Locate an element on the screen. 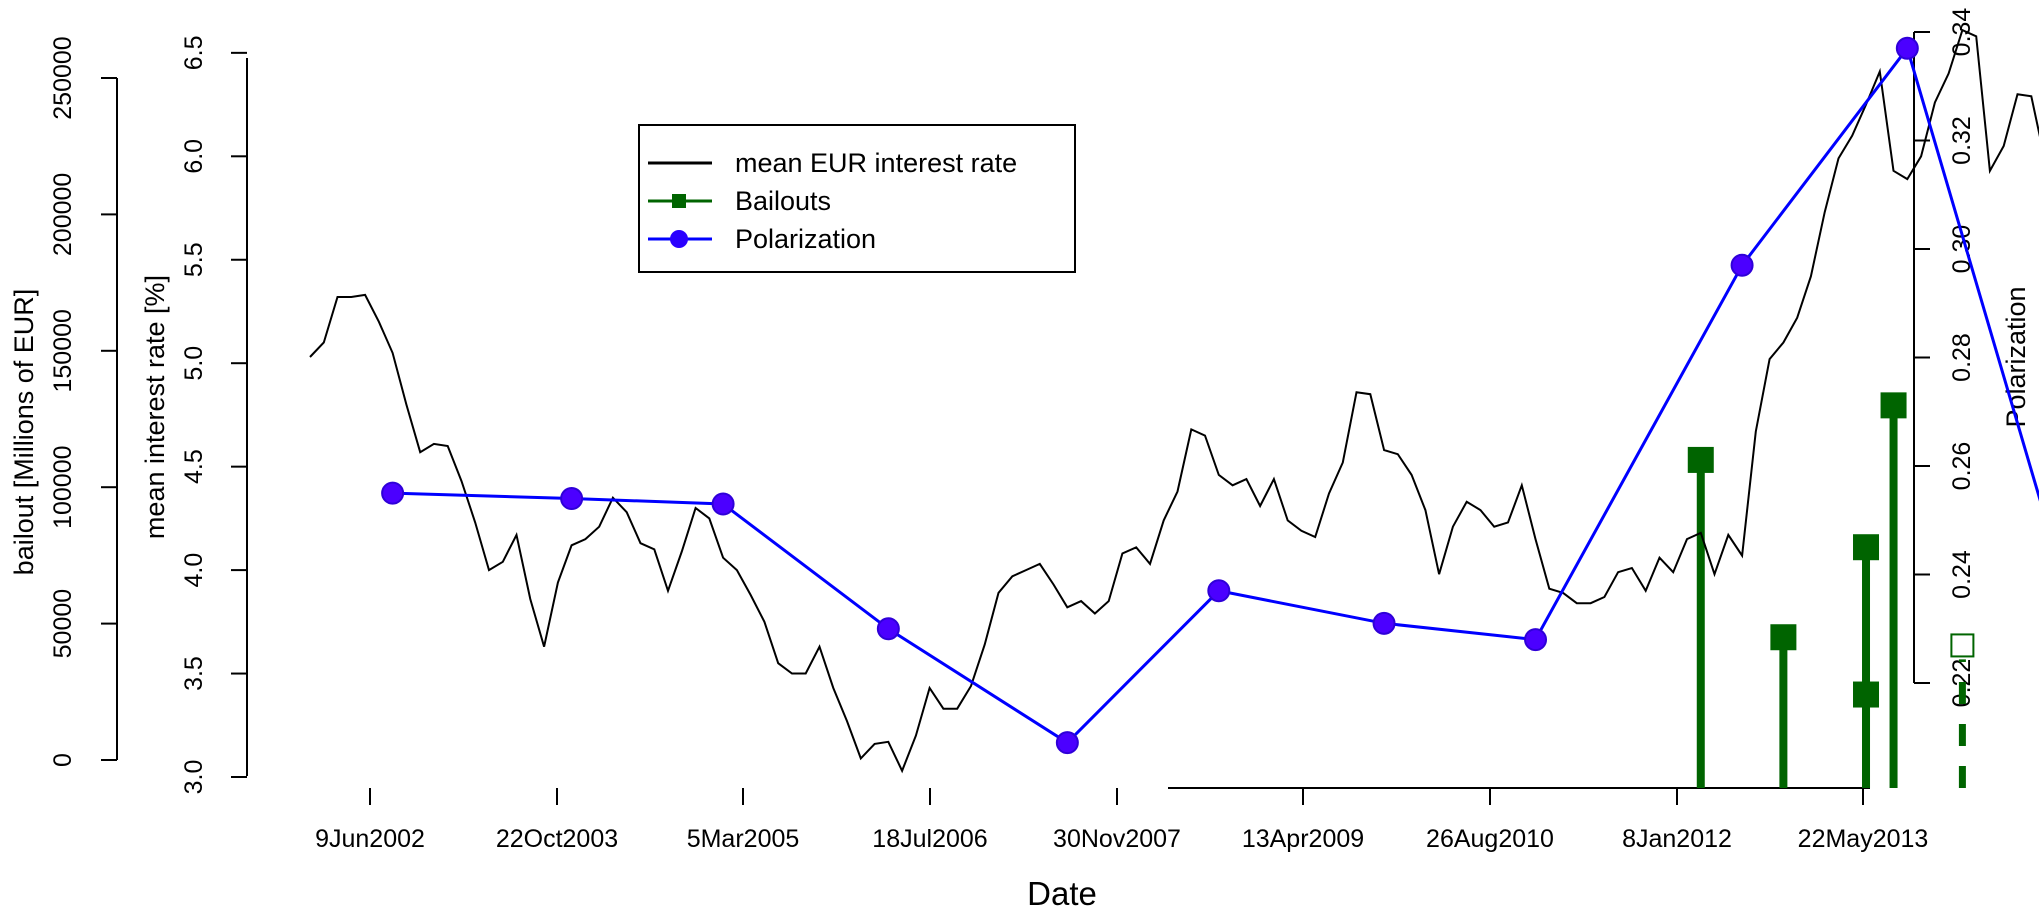 The height and width of the screenshot is (922, 2039). polarization-axis-title: Polarization is located at coordinates (2016, 356).